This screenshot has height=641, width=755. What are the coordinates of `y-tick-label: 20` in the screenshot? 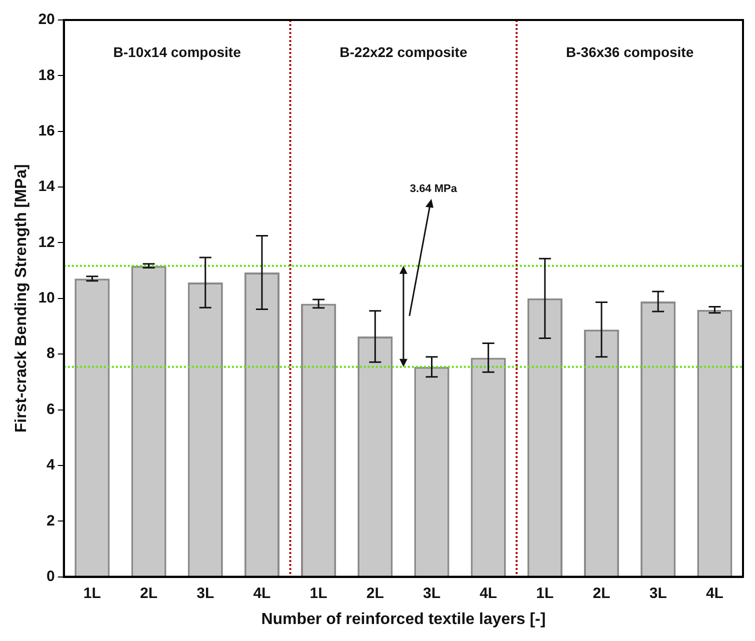 It's located at (46, 19).